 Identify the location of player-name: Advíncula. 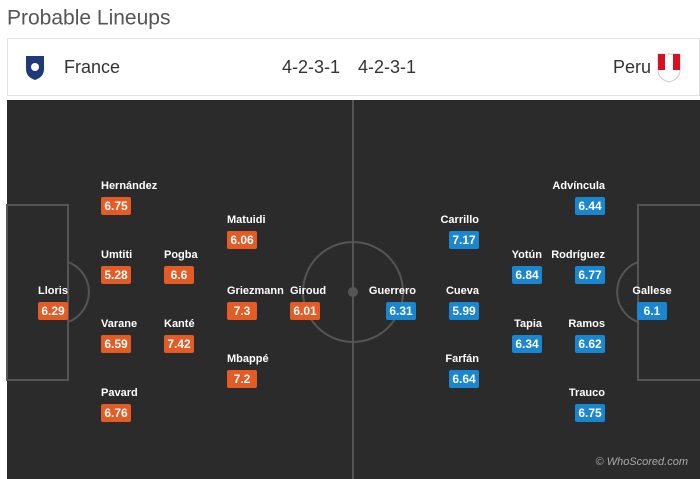
(578, 186).